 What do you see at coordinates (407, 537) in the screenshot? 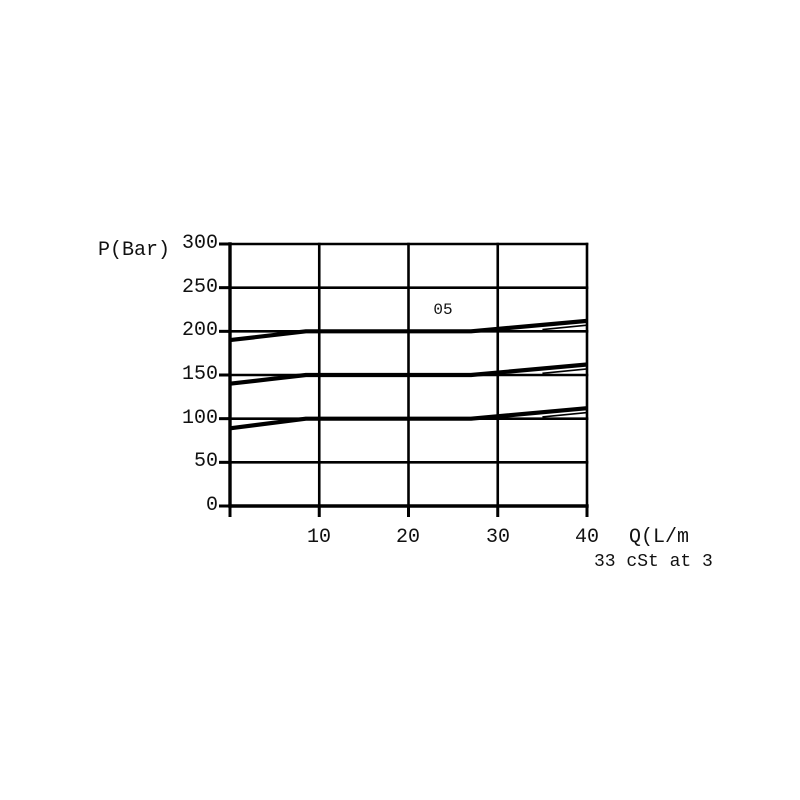
I see `x-tick-label-20: 20` at bounding box center [407, 537].